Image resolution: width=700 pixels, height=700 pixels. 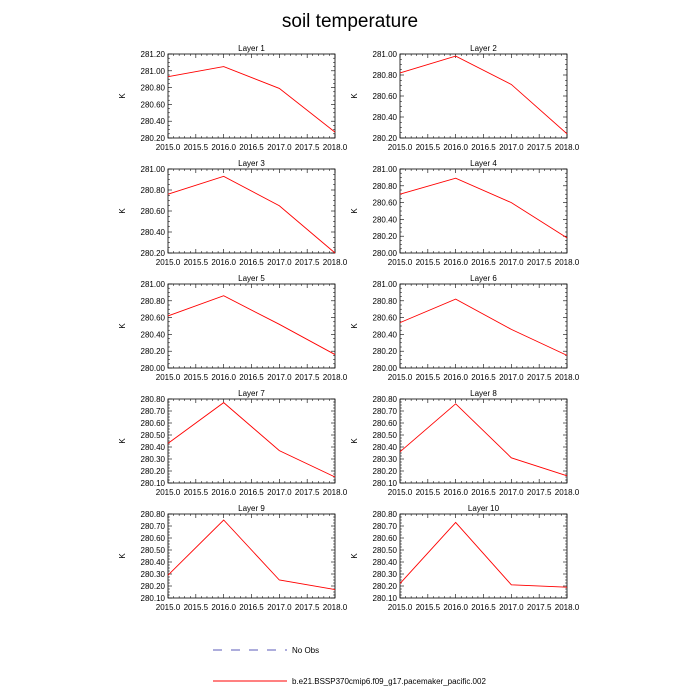 What do you see at coordinates (483, 278) in the screenshot?
I see `panel-title: Layer 6` at bounding box center [483, 278].